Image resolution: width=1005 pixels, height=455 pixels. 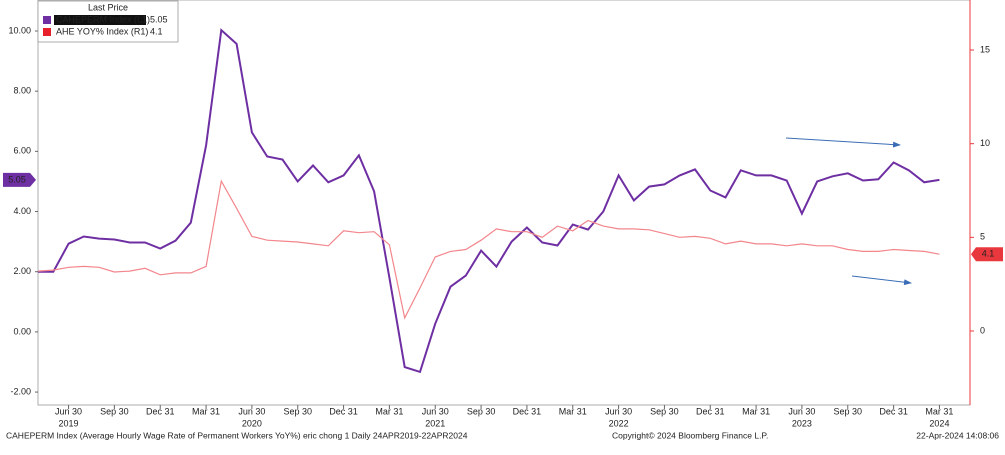 What do you see at coordinates (939, 423) in the screenshot?
I see `x-year-label: 2024` at bounding box center [939, 423].